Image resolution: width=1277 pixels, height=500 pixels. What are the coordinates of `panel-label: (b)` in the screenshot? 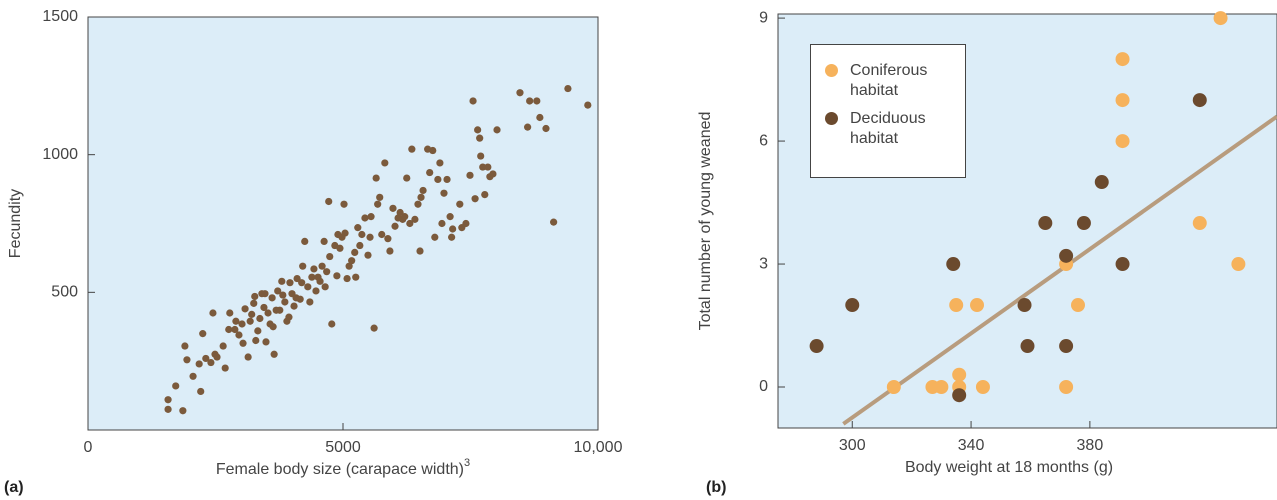 It's located at (716, 487).